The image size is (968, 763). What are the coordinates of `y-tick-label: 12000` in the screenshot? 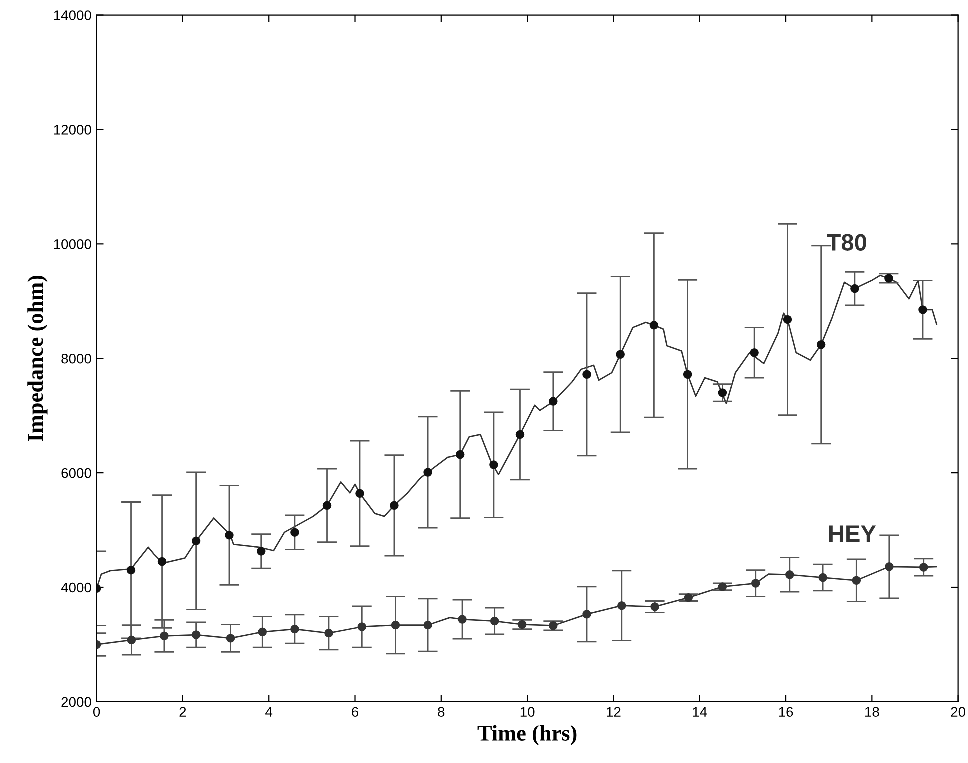 It's located at (73, 130).